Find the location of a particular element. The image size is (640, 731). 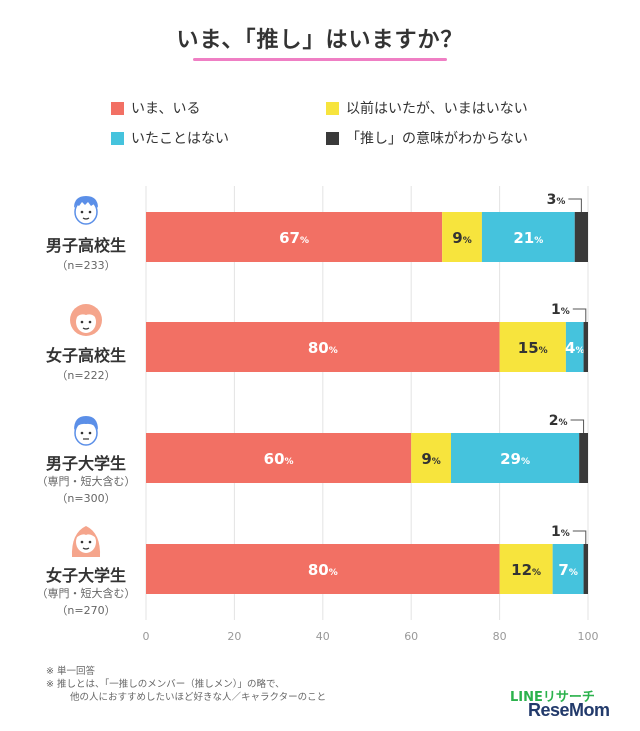

footnote-2: ※ 推しとは、「一推しのメンバー（推しメン）」の略で、 is located at coordinates (165, 684).